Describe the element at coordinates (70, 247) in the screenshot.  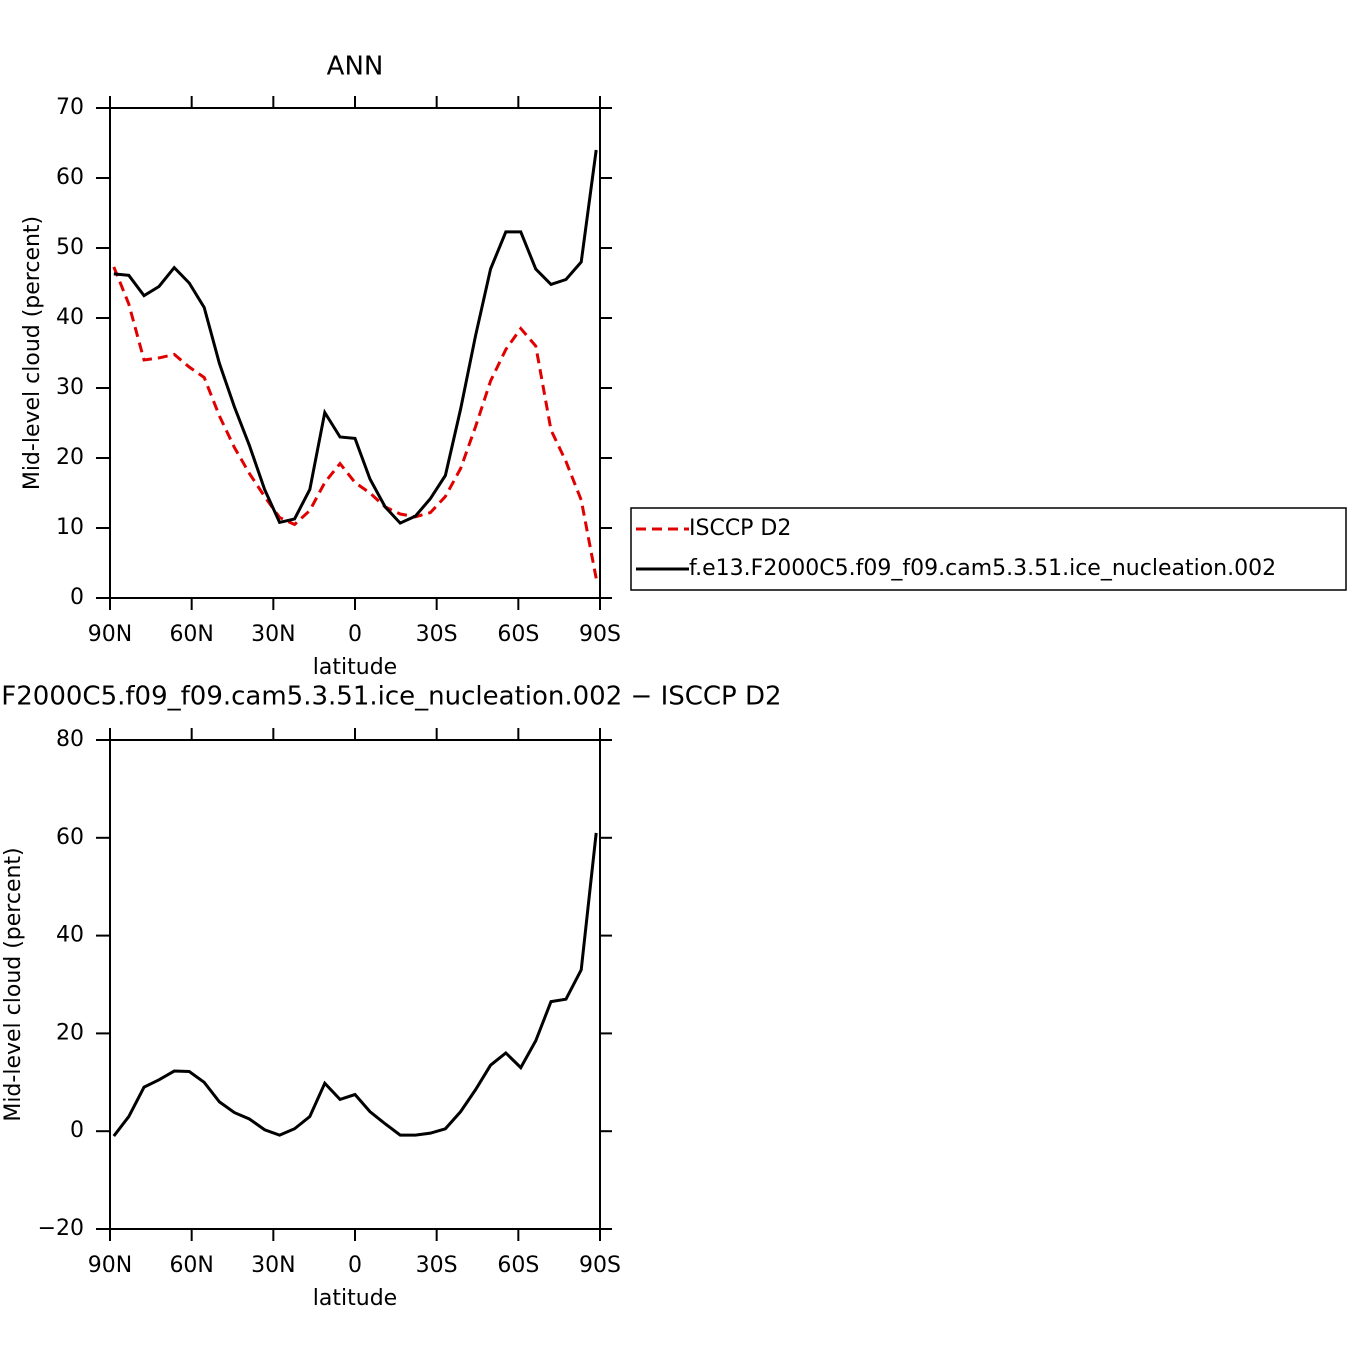
I see `y-tick-label: 50` at that location.